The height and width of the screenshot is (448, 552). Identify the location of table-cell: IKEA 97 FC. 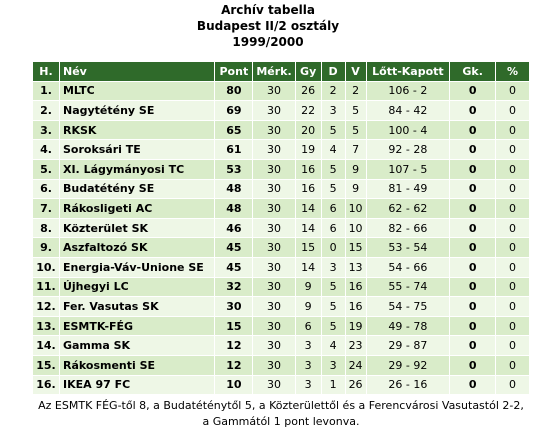
(137, 385).